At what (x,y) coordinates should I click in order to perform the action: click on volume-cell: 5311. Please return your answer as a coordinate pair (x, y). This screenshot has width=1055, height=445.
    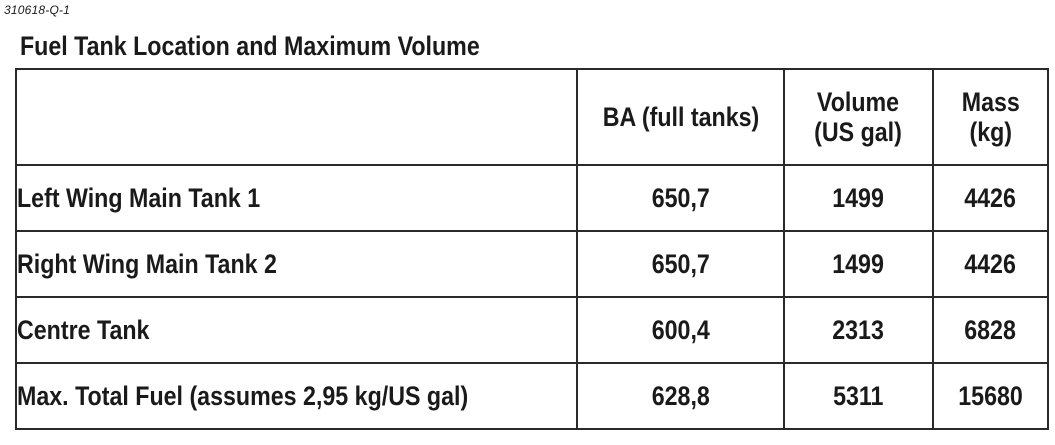
    Looking at the image, I should click on (858, 396).